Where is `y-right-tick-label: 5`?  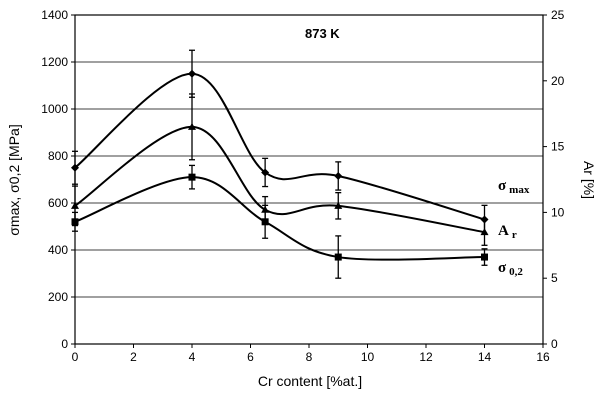
y-right-tick-label: 5 is located at coordinates (554, 278).